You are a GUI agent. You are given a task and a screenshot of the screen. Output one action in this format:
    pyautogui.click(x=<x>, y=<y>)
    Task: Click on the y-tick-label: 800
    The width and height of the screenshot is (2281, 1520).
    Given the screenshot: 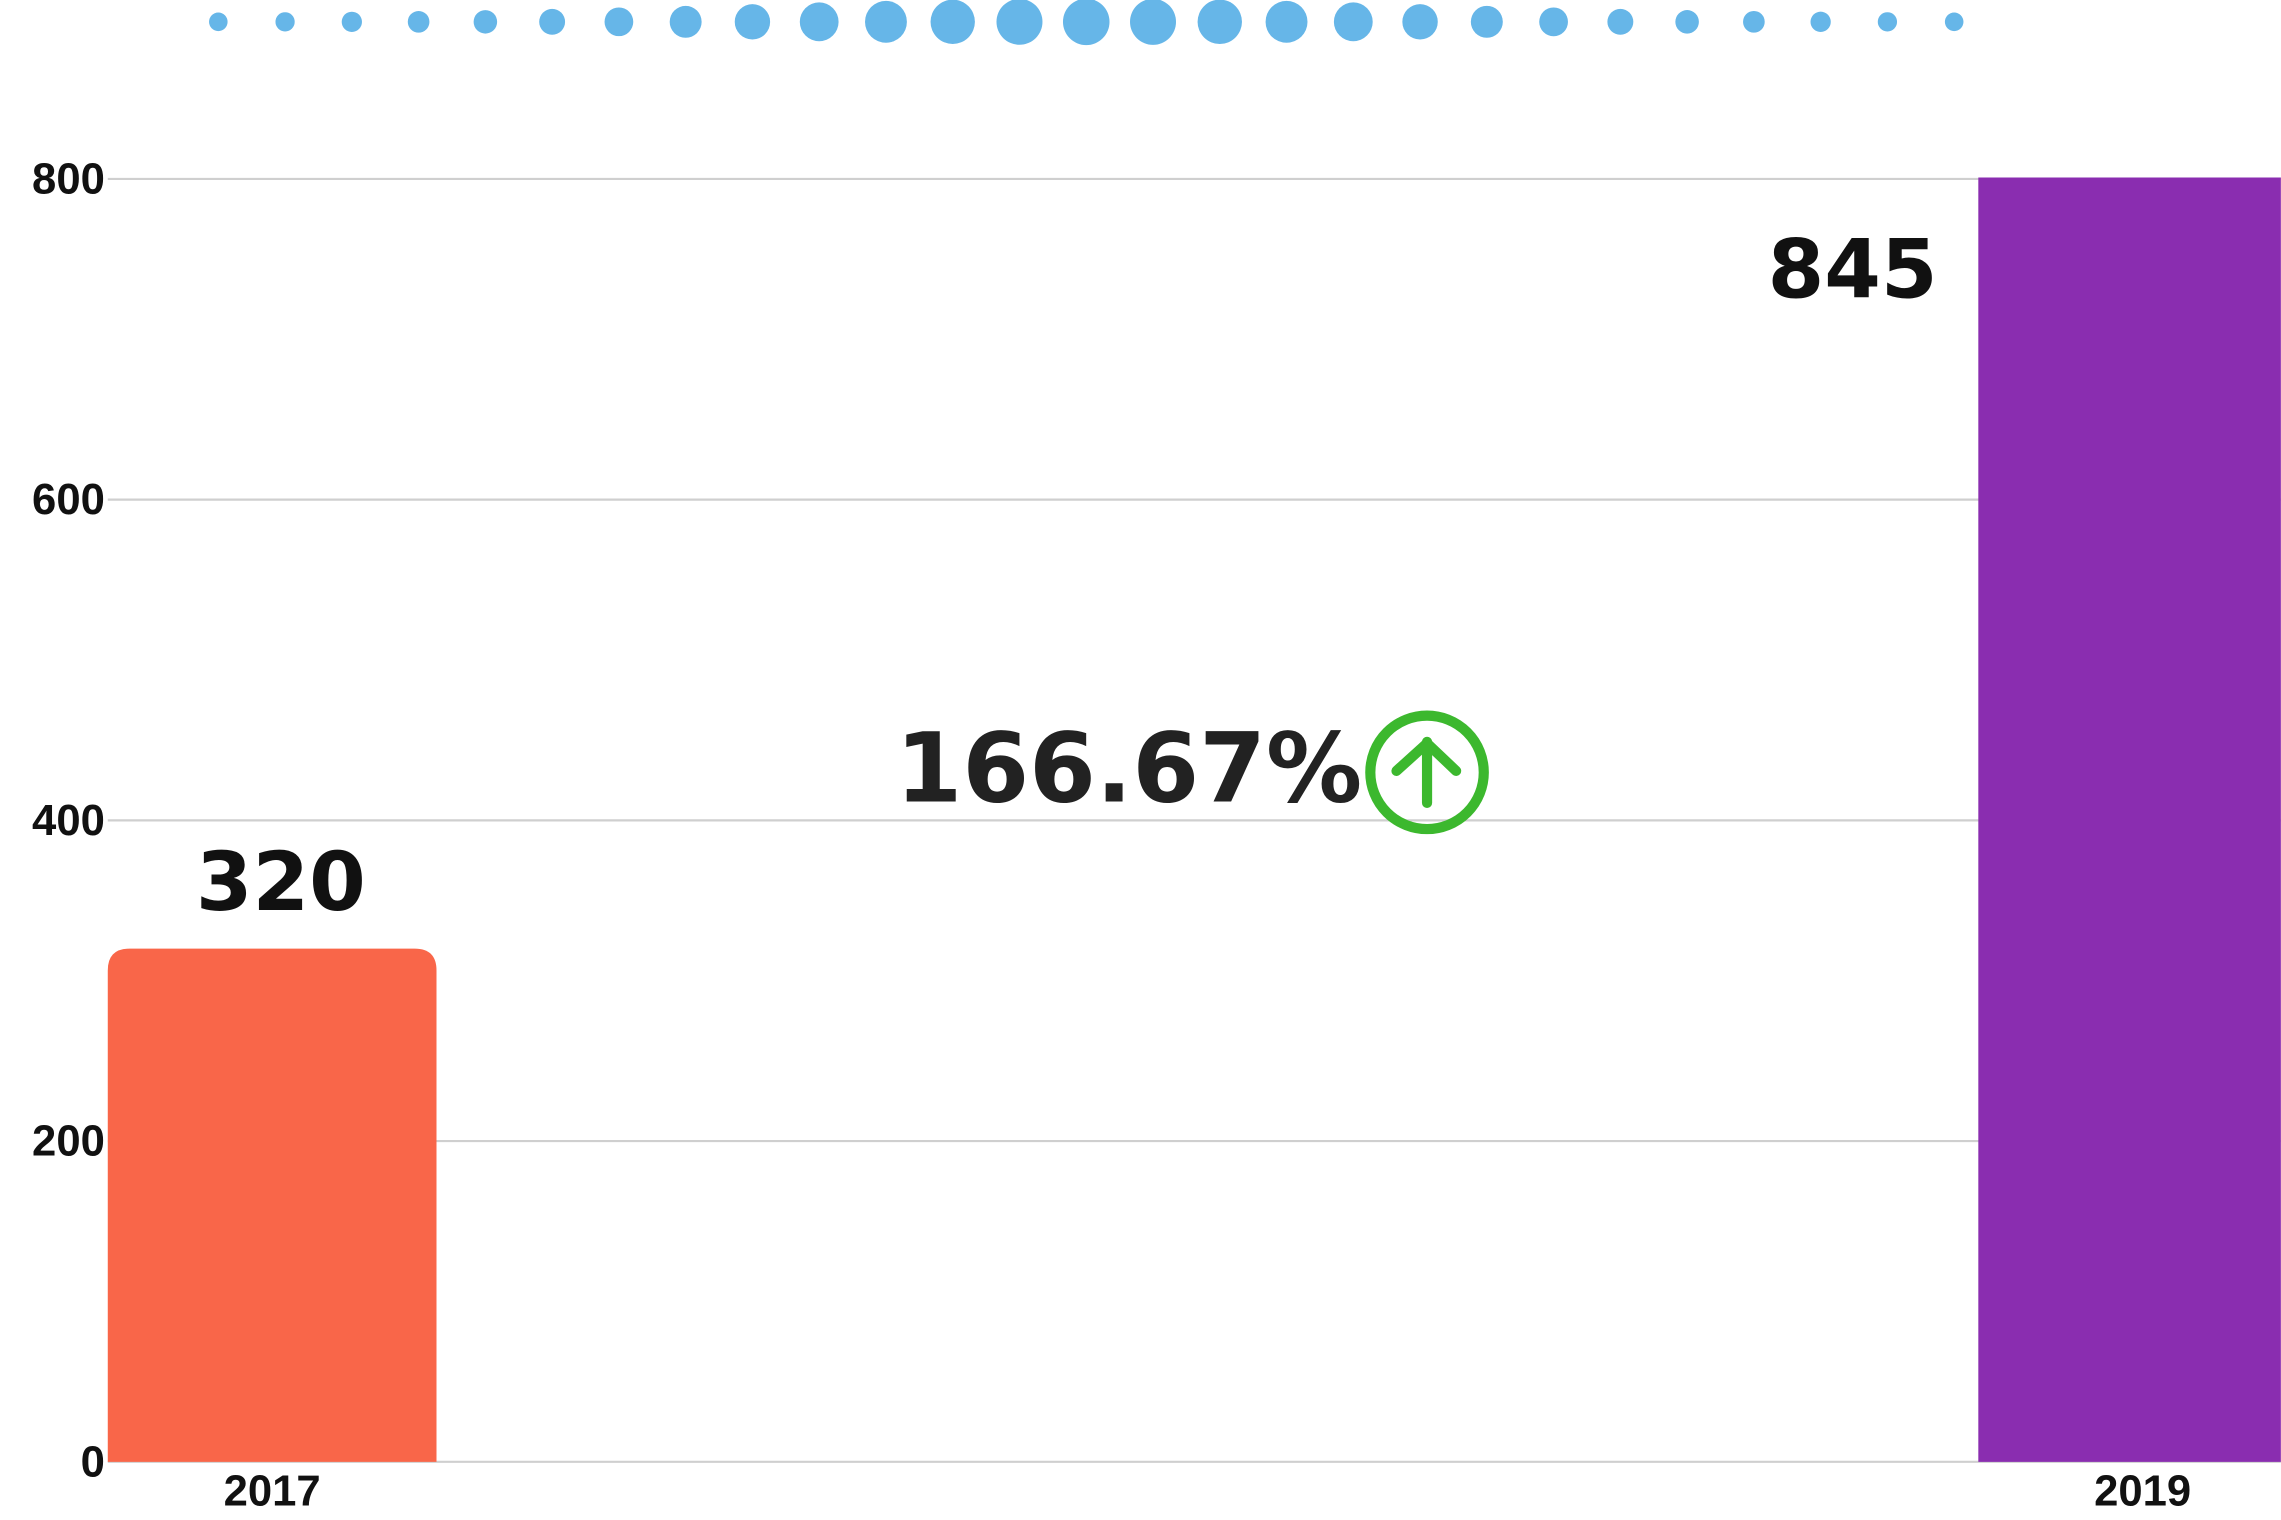 What is the action you would take?
    pyautogui.click(x=68, y=179)
    